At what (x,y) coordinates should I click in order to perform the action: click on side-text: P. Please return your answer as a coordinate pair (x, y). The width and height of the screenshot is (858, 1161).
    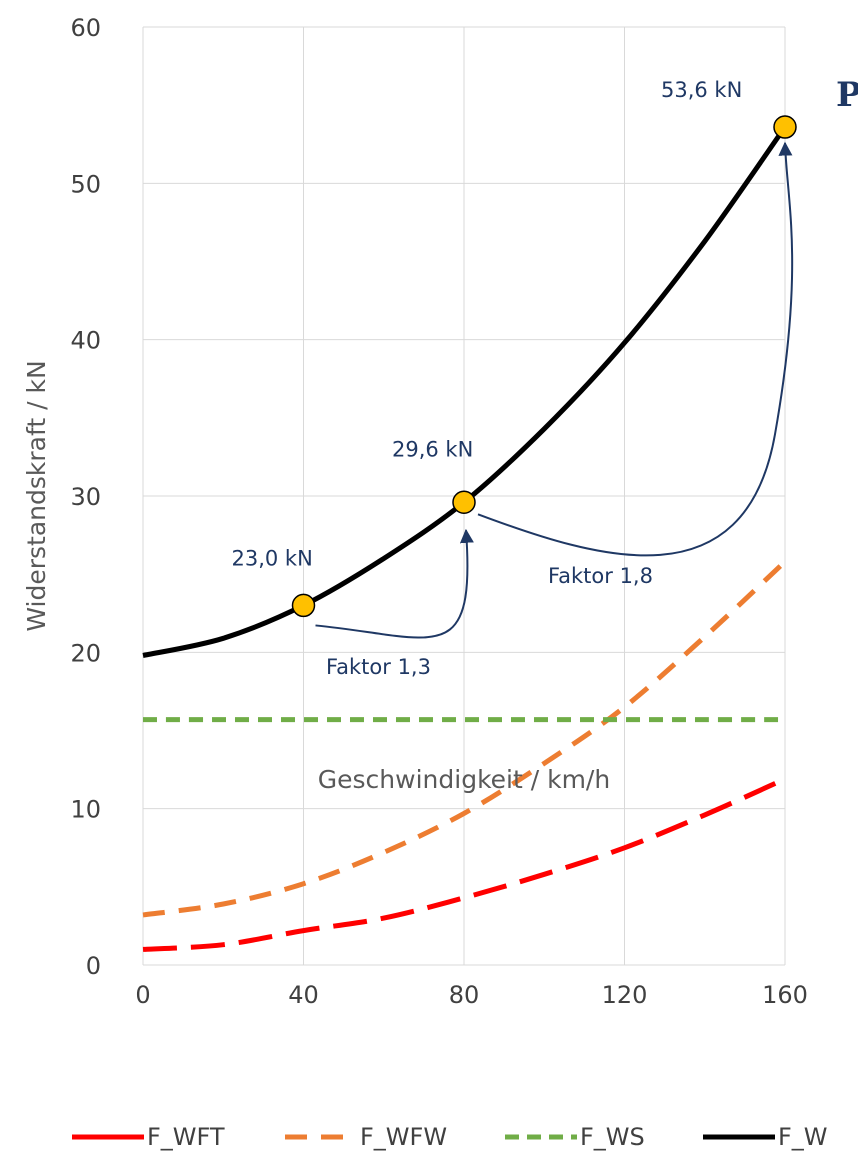
    Looking at the image, I should click on (847, 95).